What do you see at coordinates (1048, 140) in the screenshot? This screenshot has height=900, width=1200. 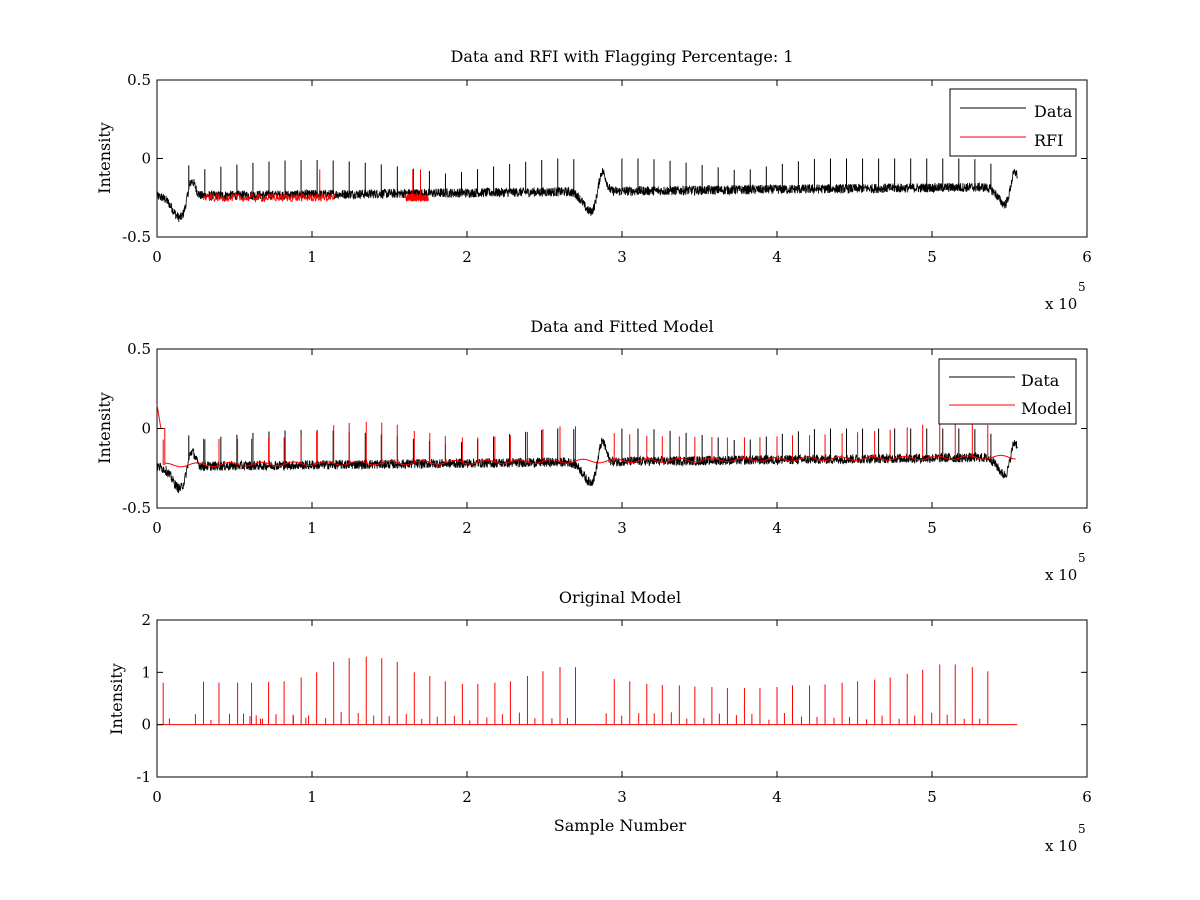 I see `legend-entry-rfi: RFI` at bounding box center [1048, 140].